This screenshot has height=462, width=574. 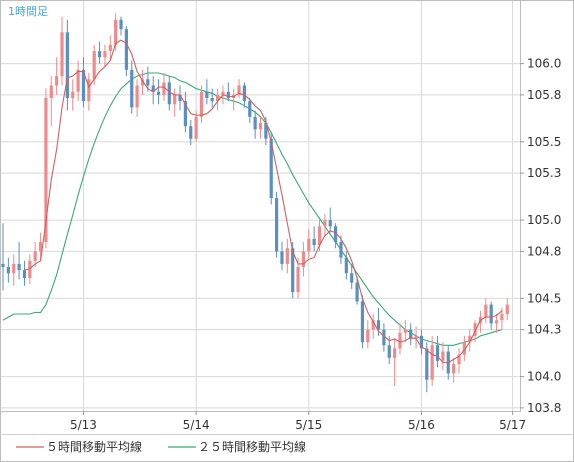 I want to click on x-tick-label: 5/13, so click(x=83, y=425).